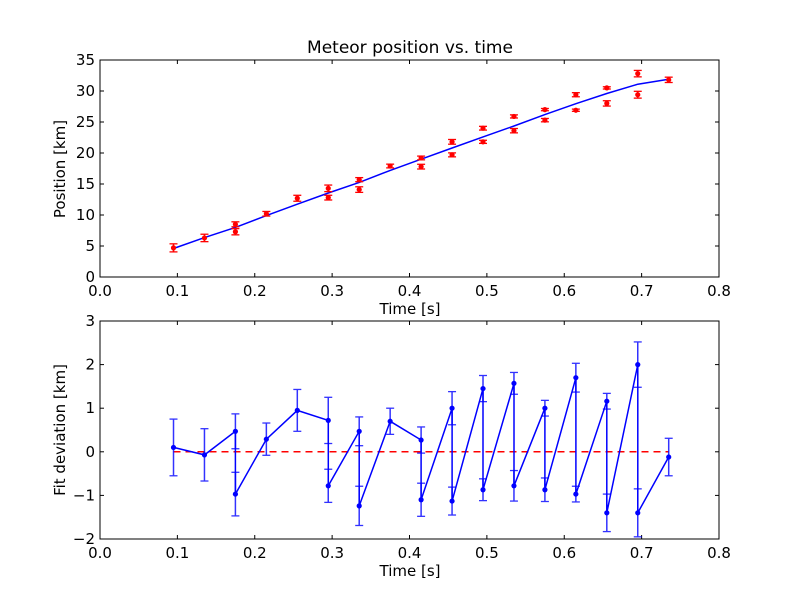 This screenshot has width=800, height=600. I want to click on y-tick-label: 2, so click(90, 365).